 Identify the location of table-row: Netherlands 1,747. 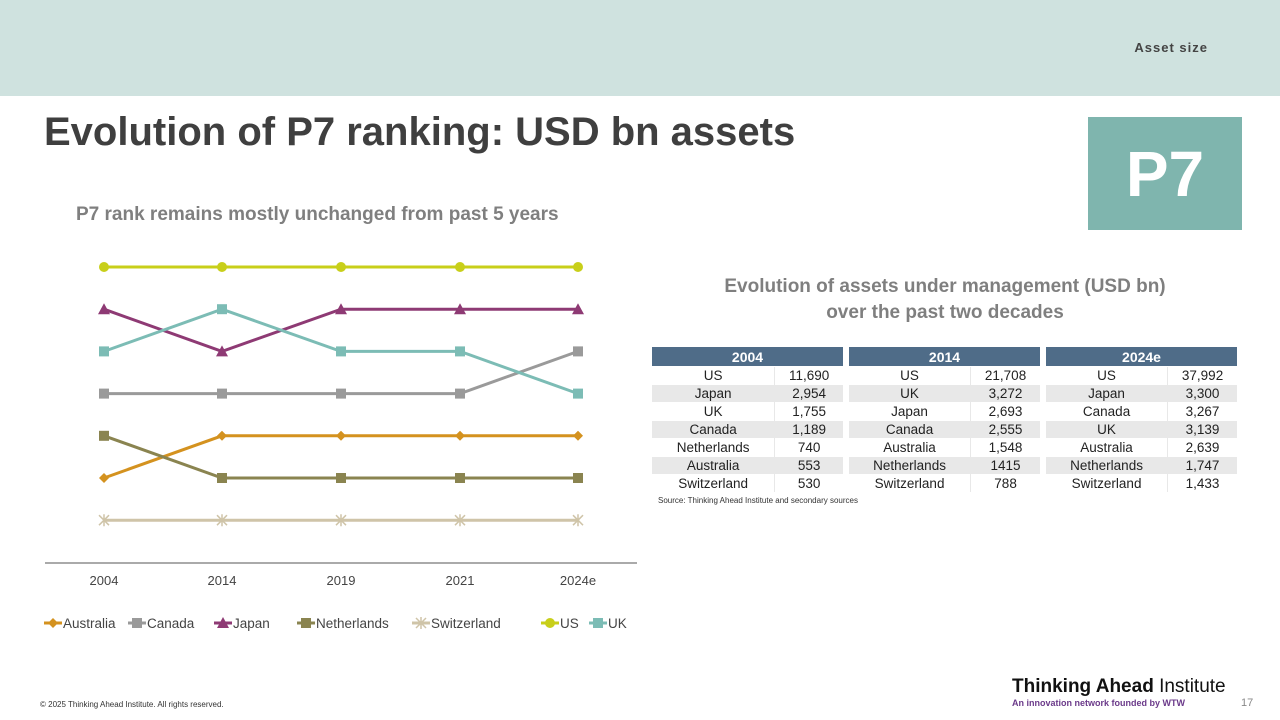
(1141, 465).